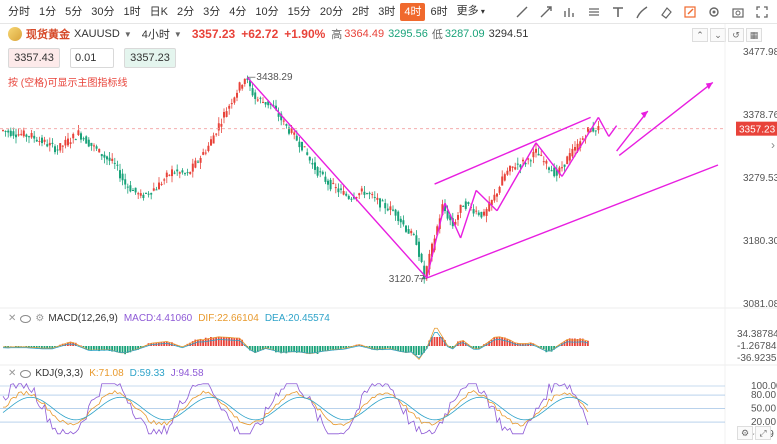  What do you see at coordinates (666, 12) in the screenshot?
I see `eraser-icon` at bounding box center [666, 12].